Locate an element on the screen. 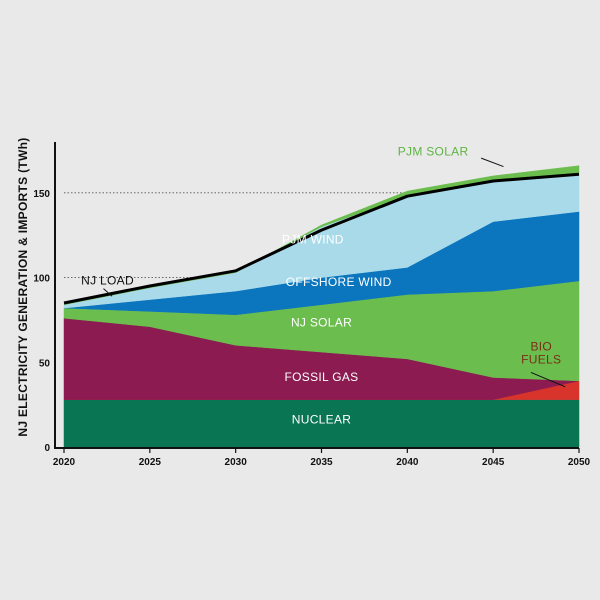  x-tick-label-2025: 2025 is located at coordinates (150, 462).